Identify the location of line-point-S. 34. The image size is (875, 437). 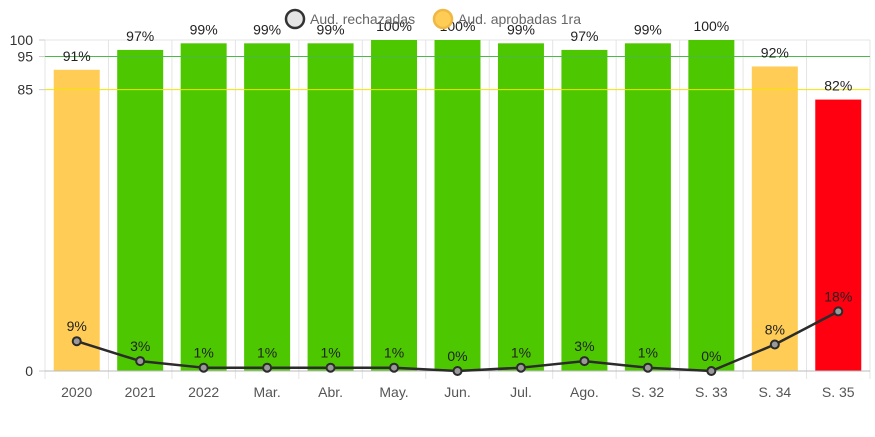
(774, 344).